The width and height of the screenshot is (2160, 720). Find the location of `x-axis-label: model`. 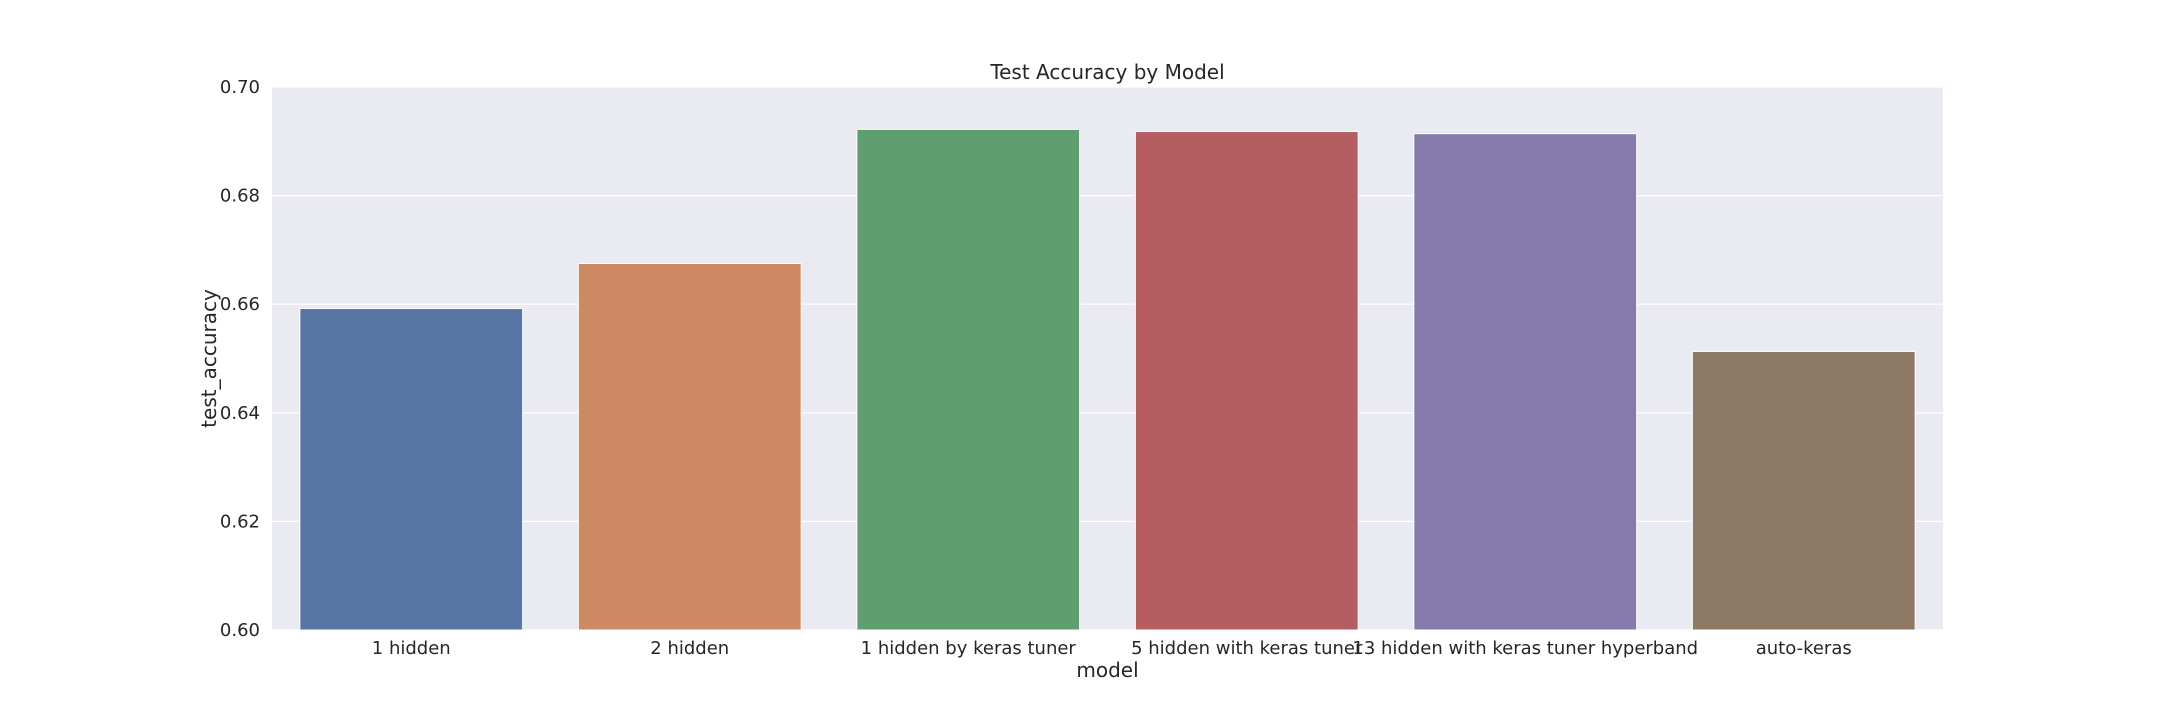

x-axis-label: model is located at coordinates (1107, 670).